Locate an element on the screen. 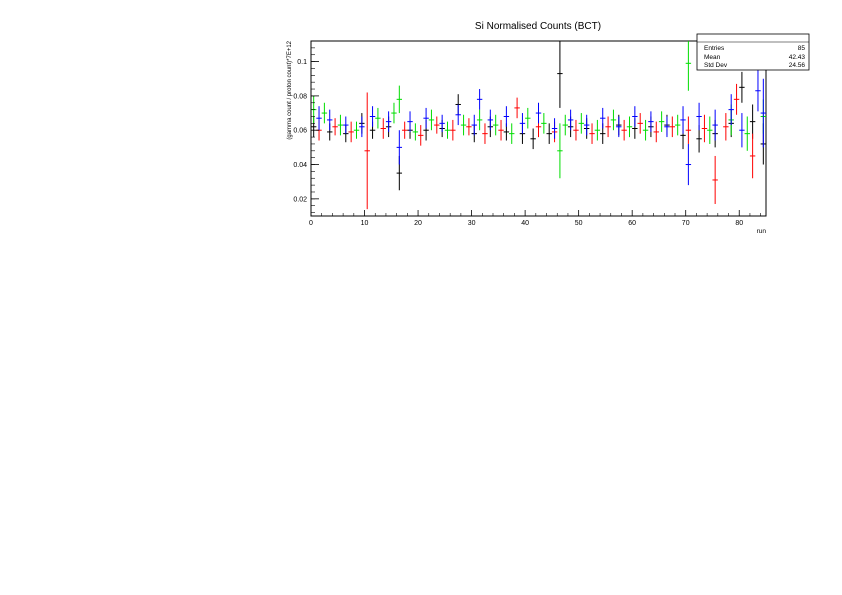 This screenshot has width=842, height=595. x-axis-label: run is located at coordinates (762, 231).